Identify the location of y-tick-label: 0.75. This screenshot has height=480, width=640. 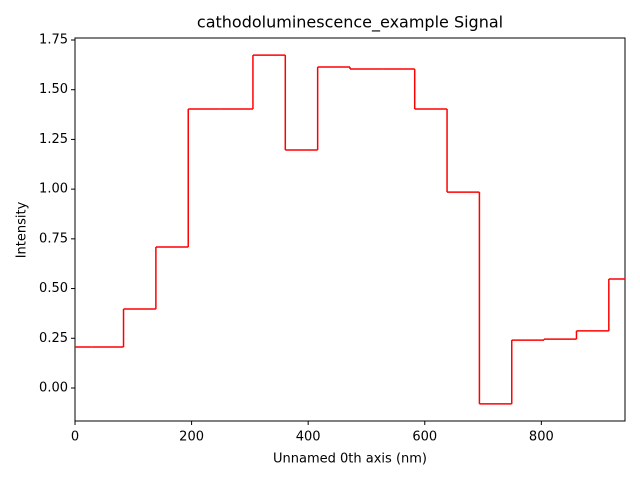
(53, 238).